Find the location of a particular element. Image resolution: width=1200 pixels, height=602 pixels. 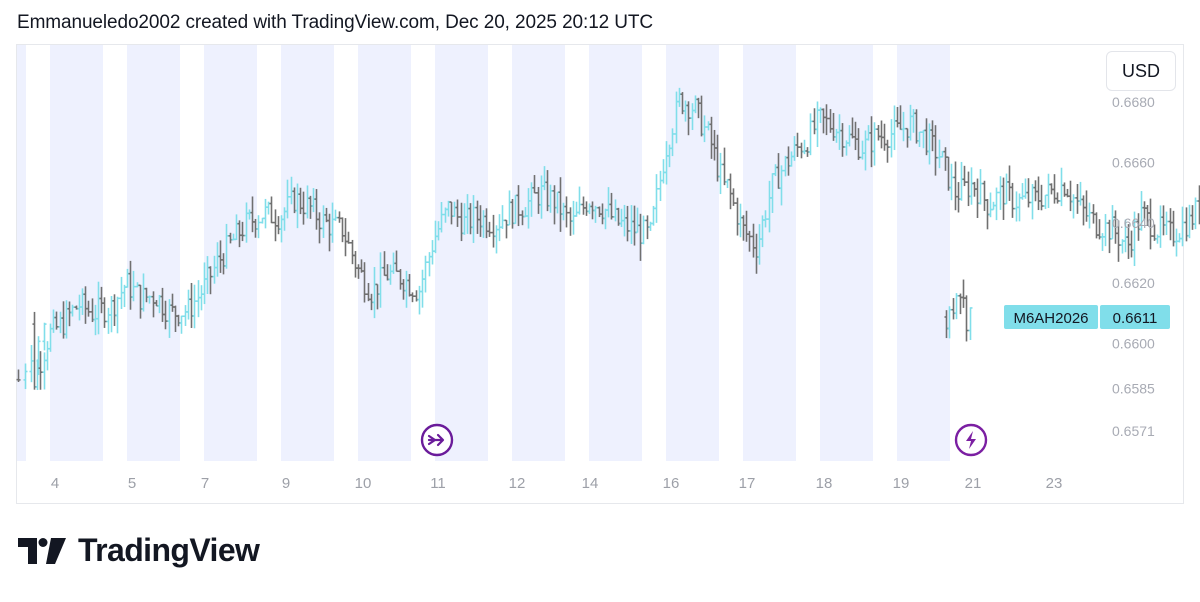

x-tick-label: 5 is located at coordinates (132, 483).